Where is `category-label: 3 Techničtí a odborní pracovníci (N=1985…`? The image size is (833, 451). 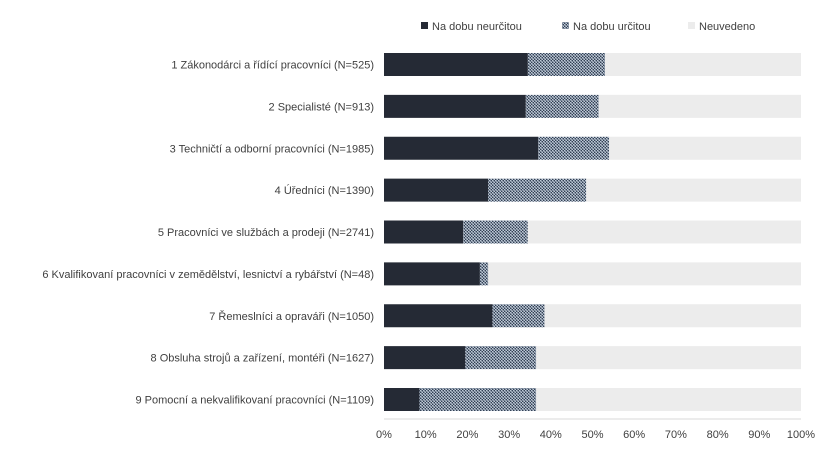
category-label: 3 Techničtí a odborní pracovníci (N=1985… is located at coordinates (272, 149).